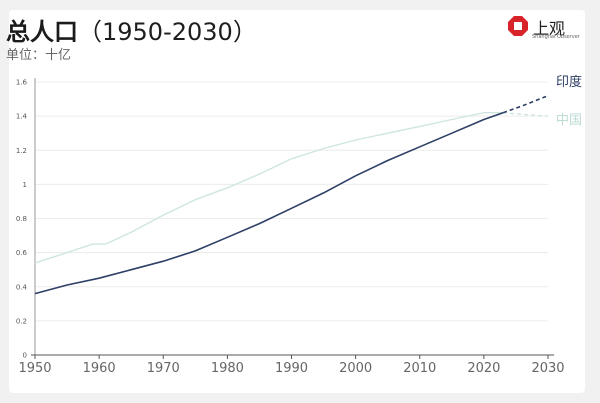 The image size is (600, 403). I want to click on y-tick-label: 0, so click(25, 356).